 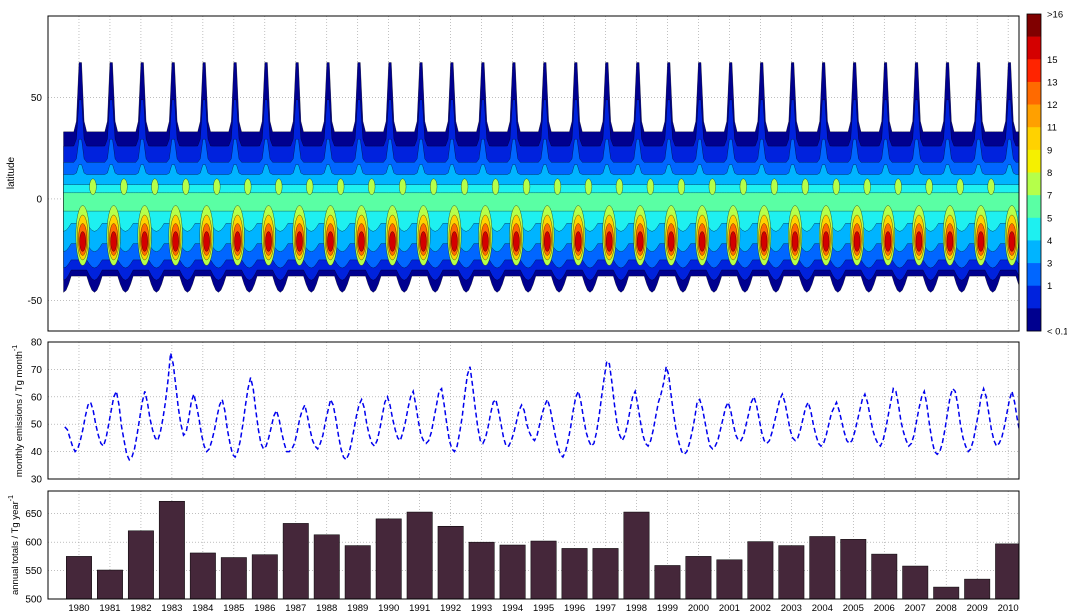 What do you see at coordinates (11, 498) in the screenshot?
I see `annual-ylabel-sup: -1` at bounding box center [11, 498].